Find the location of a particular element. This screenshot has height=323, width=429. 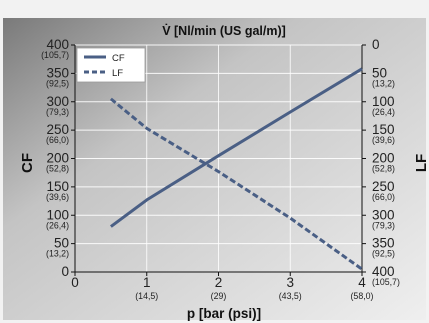

y-right-tick-sublabel: (26,4) is located at coordinates (383, 112).